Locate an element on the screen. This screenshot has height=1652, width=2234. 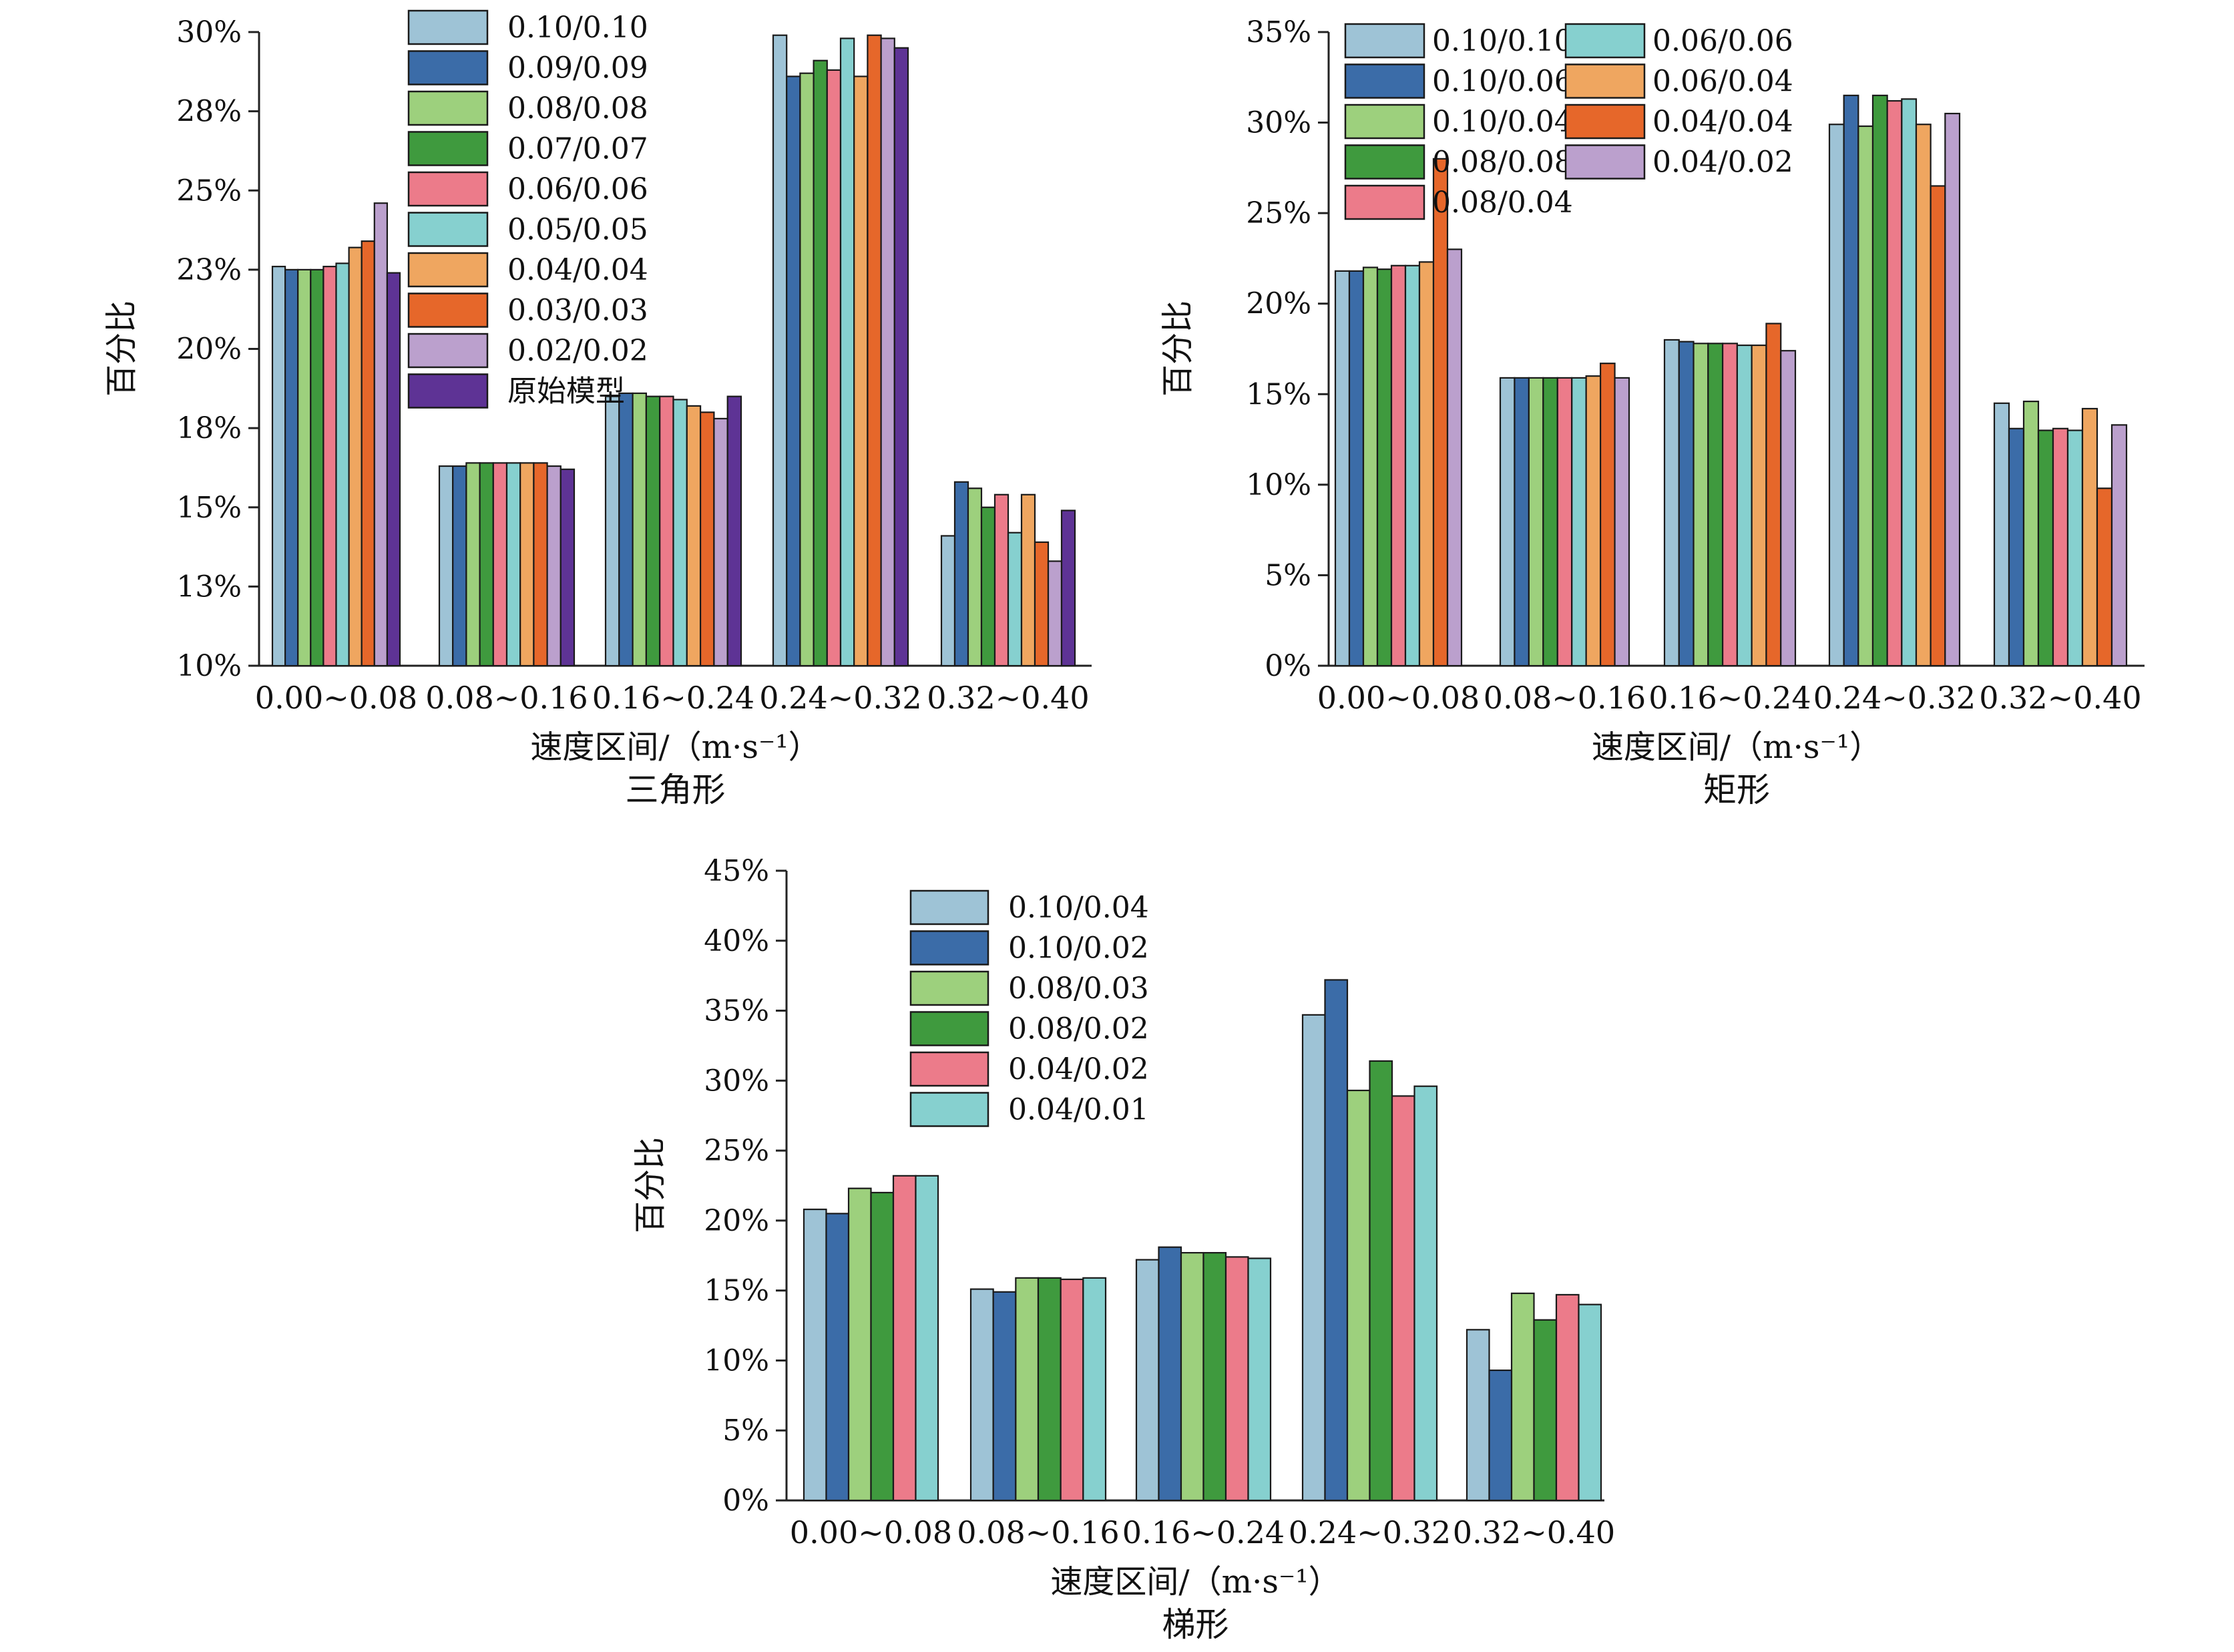
y-tick-label: 0% is located at coordinates (746, 1501).